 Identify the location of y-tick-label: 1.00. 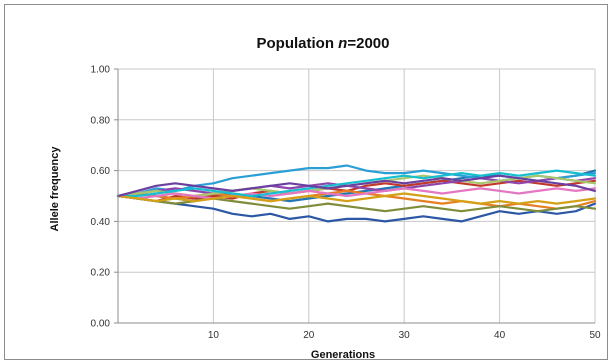
(101, 70).